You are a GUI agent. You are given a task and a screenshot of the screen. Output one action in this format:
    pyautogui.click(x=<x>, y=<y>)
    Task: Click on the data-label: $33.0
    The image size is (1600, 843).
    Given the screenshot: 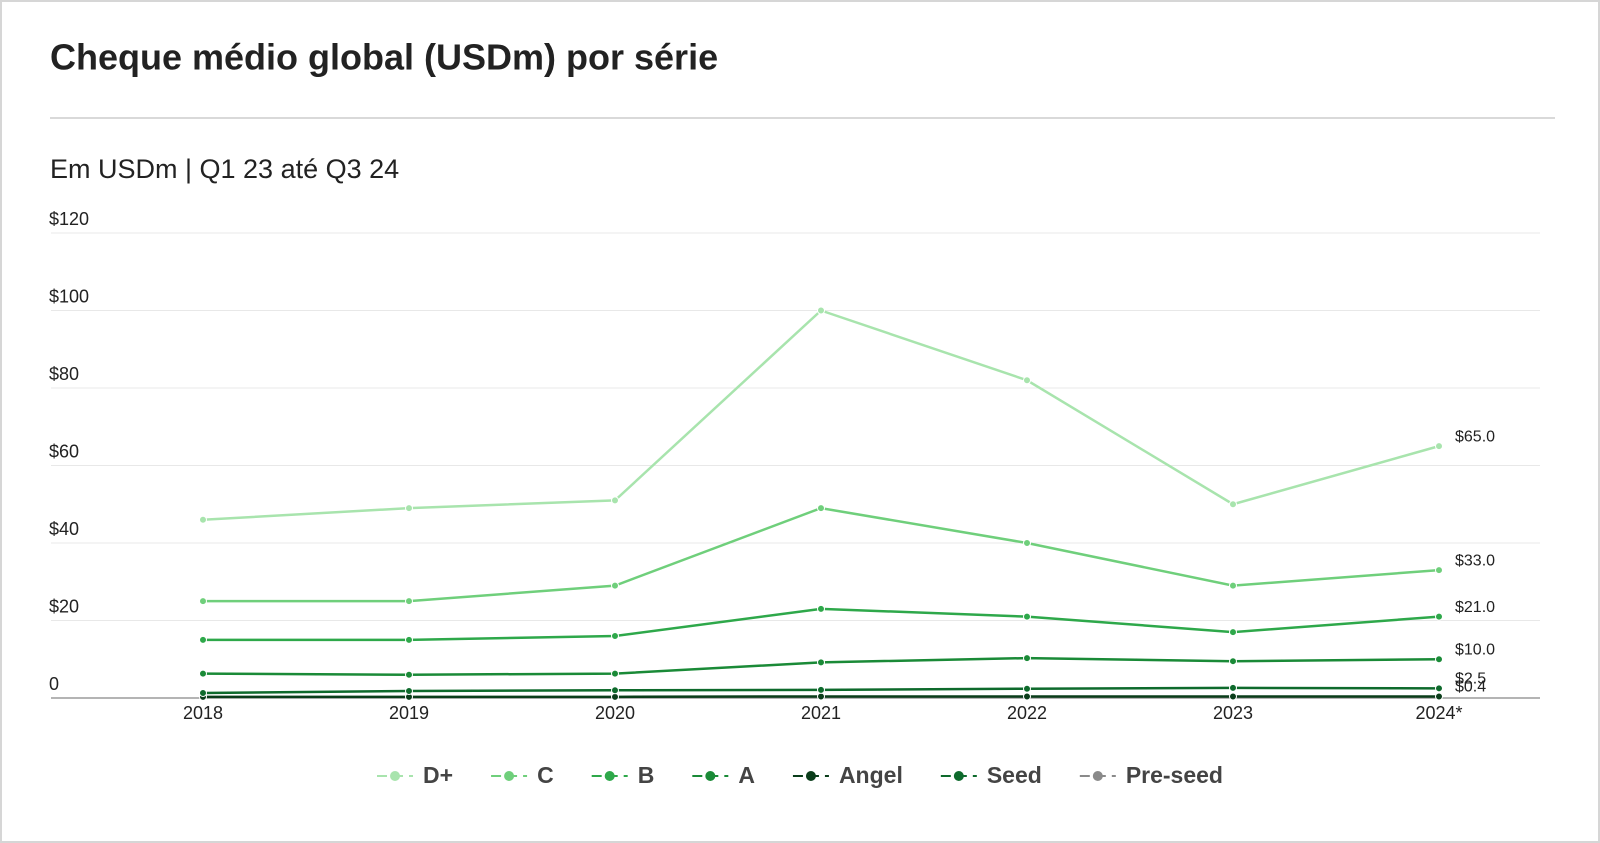 What is the action you would take?
    pyautogui.click(x=1475, y=560)
    